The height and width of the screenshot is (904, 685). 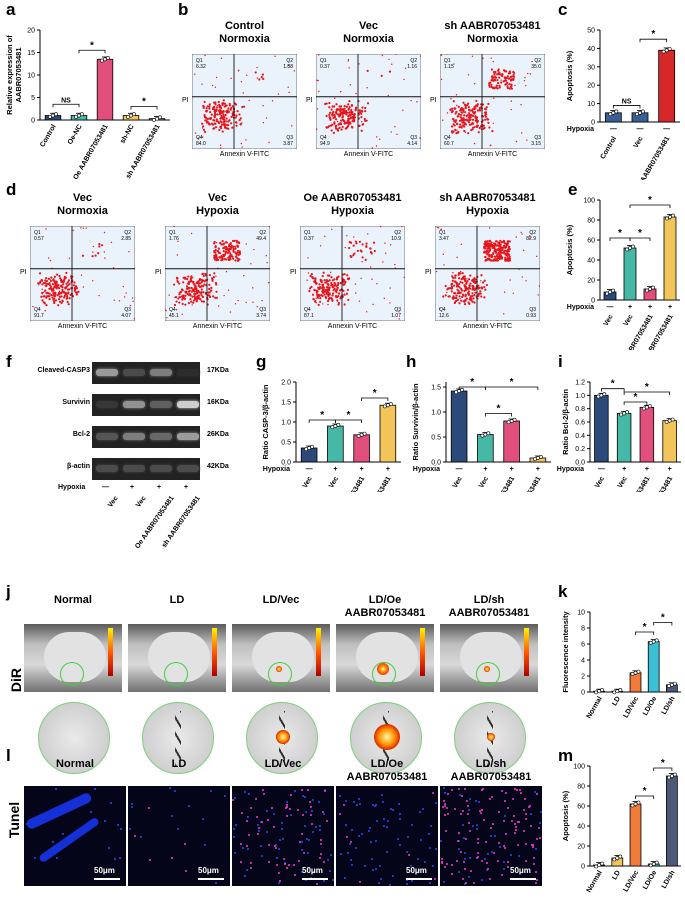 I want to click on chart-h-ytick-label: 0.0, so click(x=436, y=463).